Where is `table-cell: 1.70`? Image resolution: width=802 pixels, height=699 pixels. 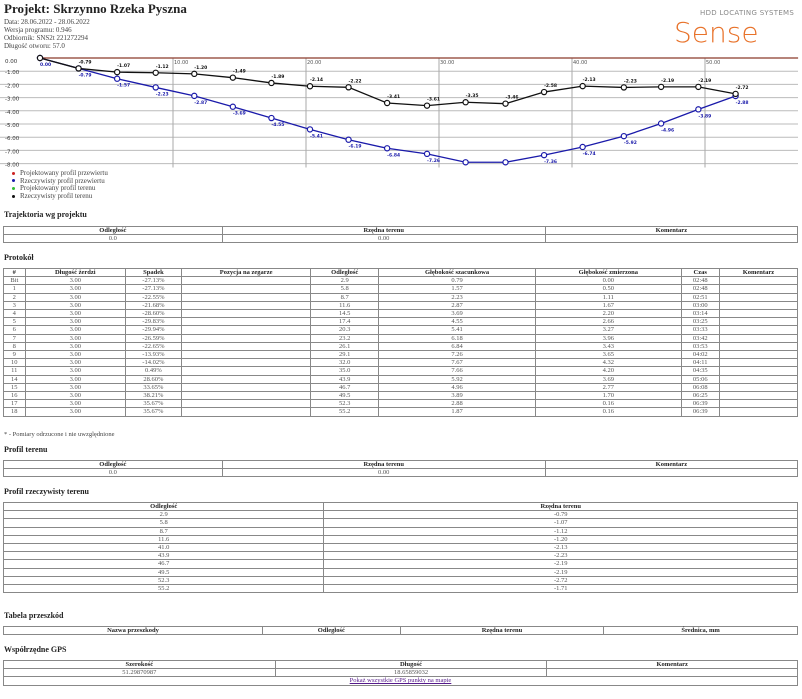 table-cell: 1.70 is located at coordinates (608, 396).